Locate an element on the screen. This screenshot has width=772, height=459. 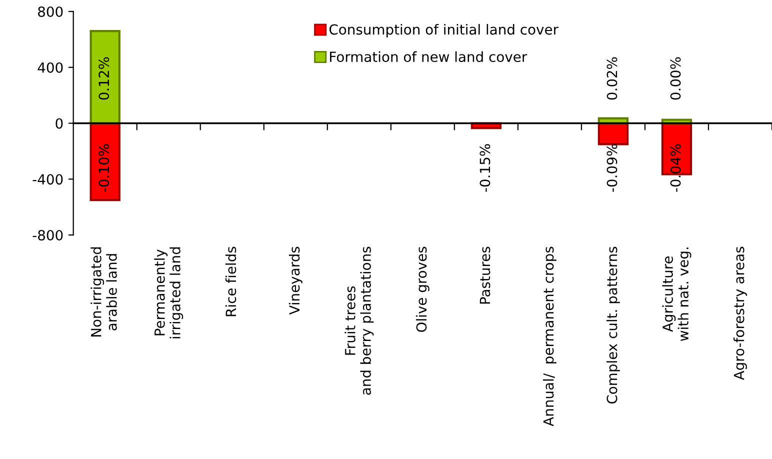
x-tick-label: Agro-forestry areas is located at coordinates (740, 313).